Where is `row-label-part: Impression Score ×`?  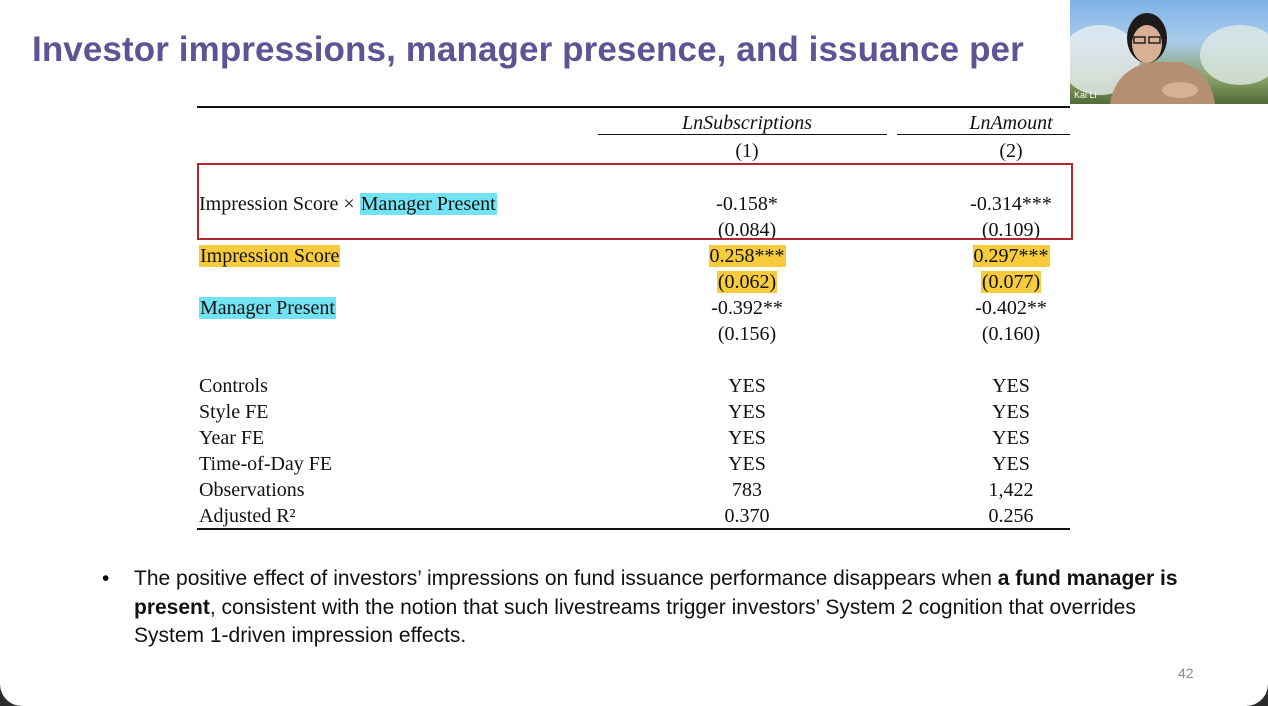 row-label-part: Impression Score × is located at coordinates (279, 204).